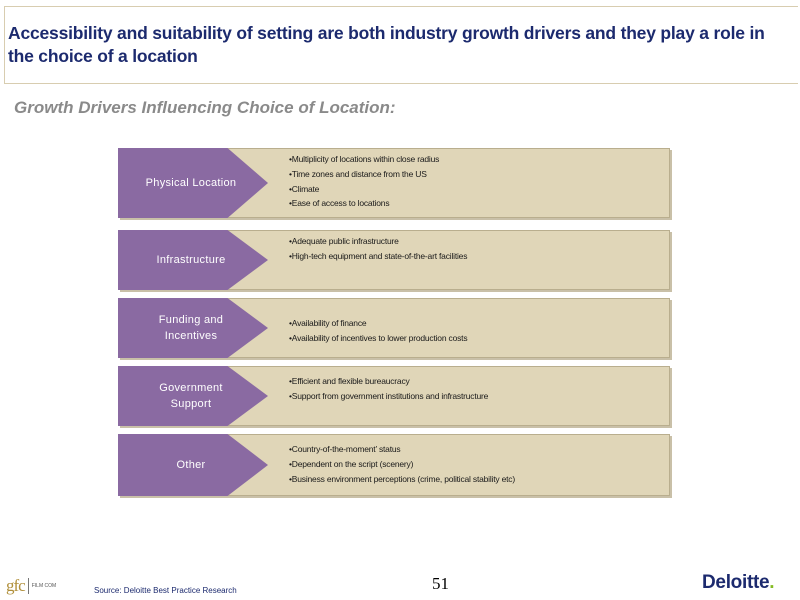 This screenshot has width=800, height=600. I want to click on deloitte-logo-text: Deloitte, so click(736, 582).